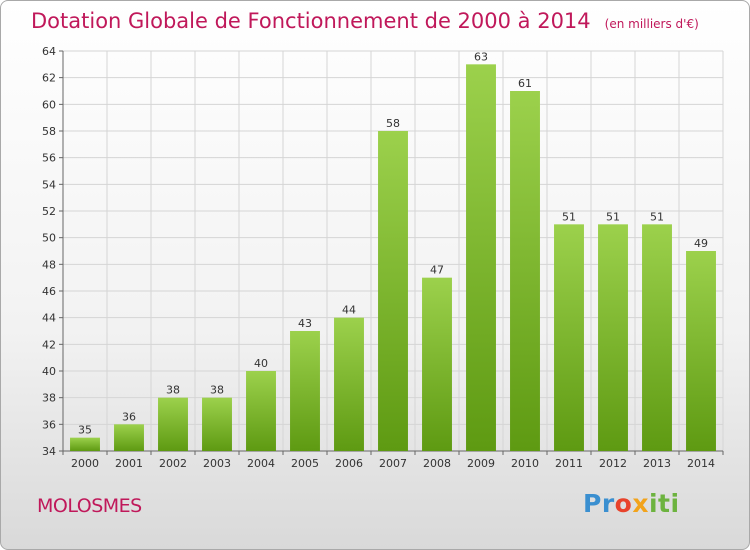 Image resolution: width=750 pixels, height=550 pixels. What do you see at coordinates (613, 463) in the screenshot?
I see `x-tick-label: 2012` at bounding box center [613, 463].